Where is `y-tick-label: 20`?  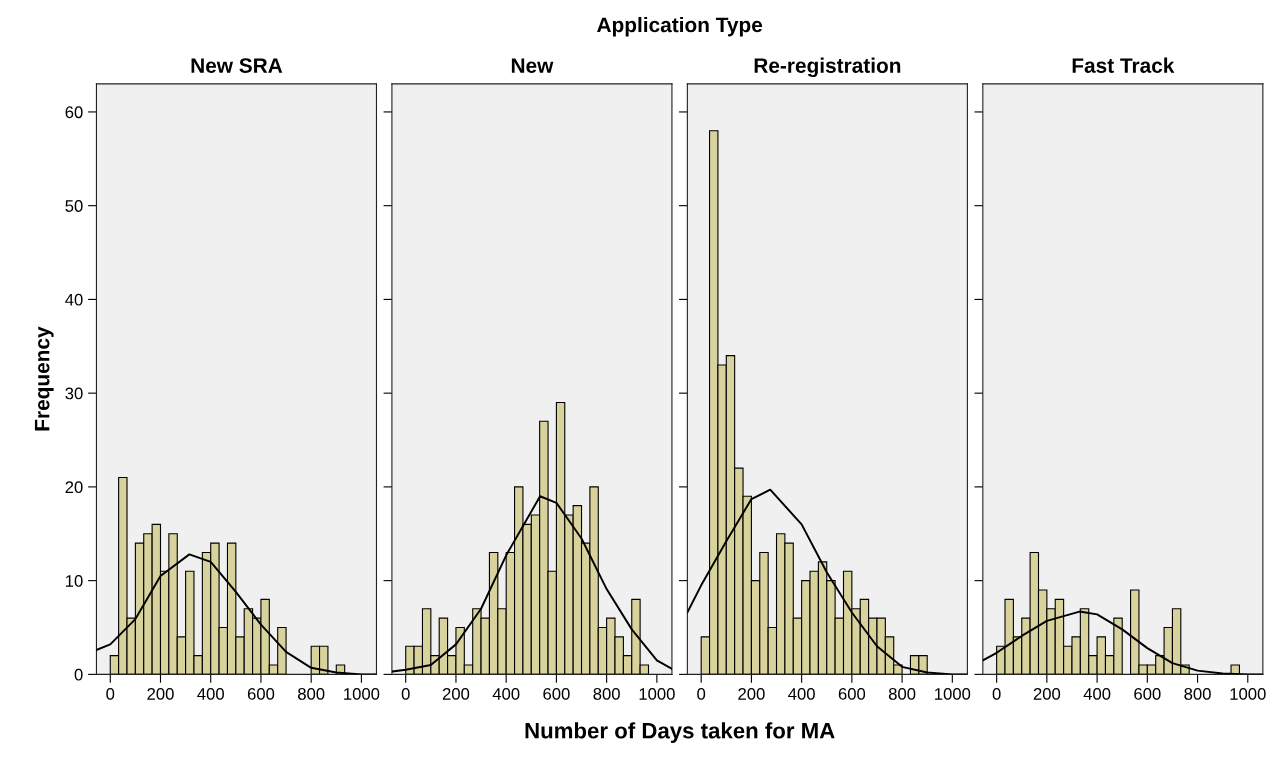 y-tick-label: 20 is located at coordinates (74, 487).